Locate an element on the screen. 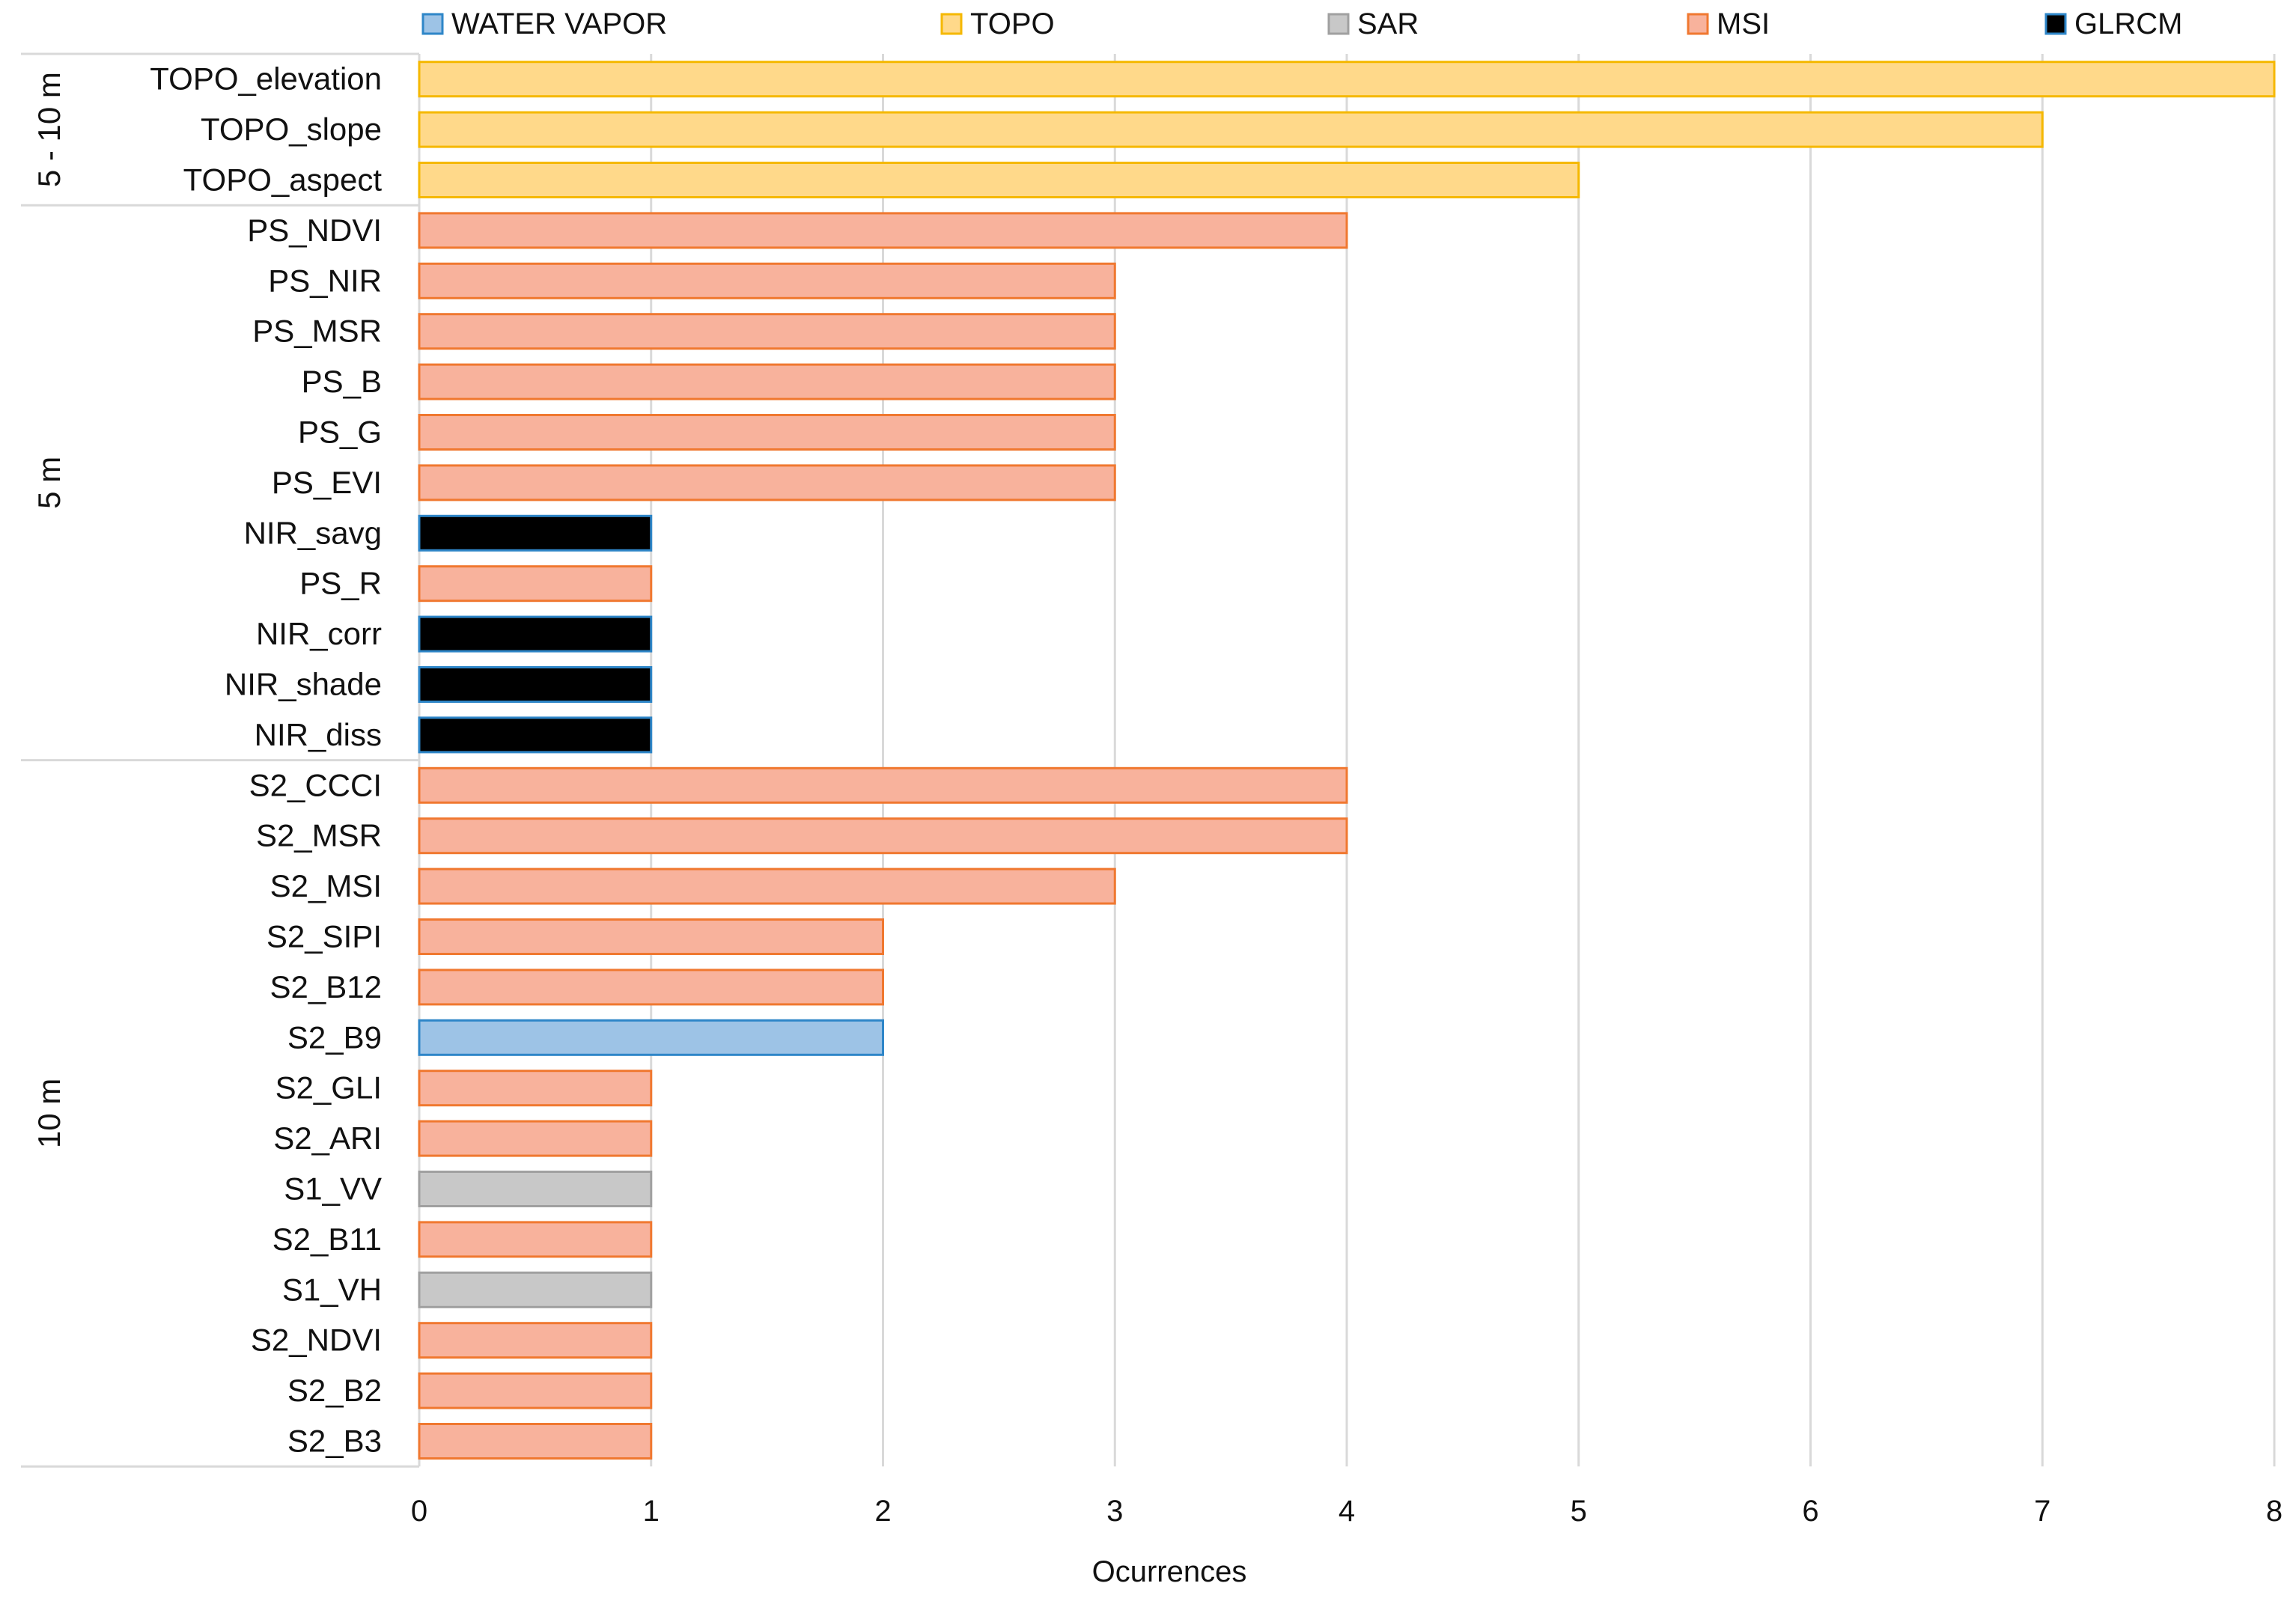 This screenshot has height=1601, width=2296. bar-nir_shade is located at coordinates (535, 684).